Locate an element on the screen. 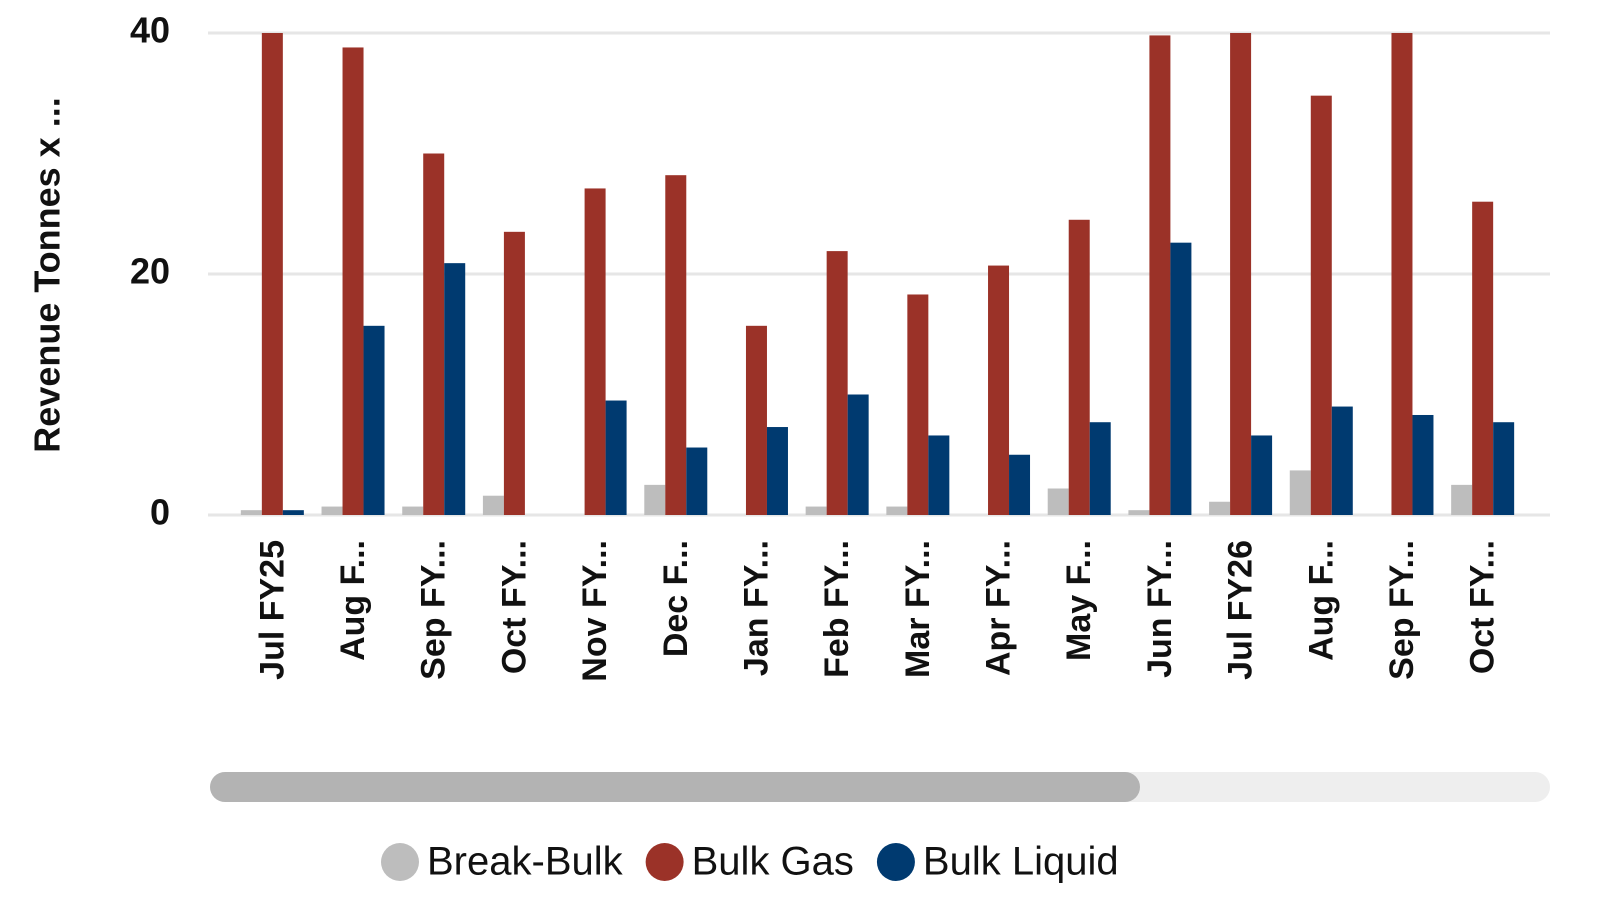  y-tick-label: 40 is located at coordinates (150, 30).